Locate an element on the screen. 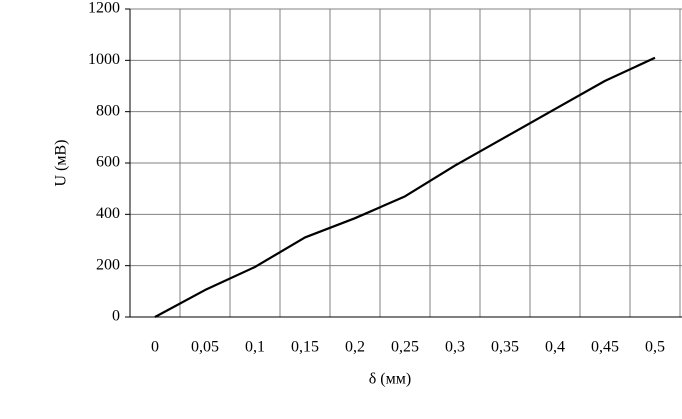  y-tick-label: 200 is located at coordinates (108, 264).